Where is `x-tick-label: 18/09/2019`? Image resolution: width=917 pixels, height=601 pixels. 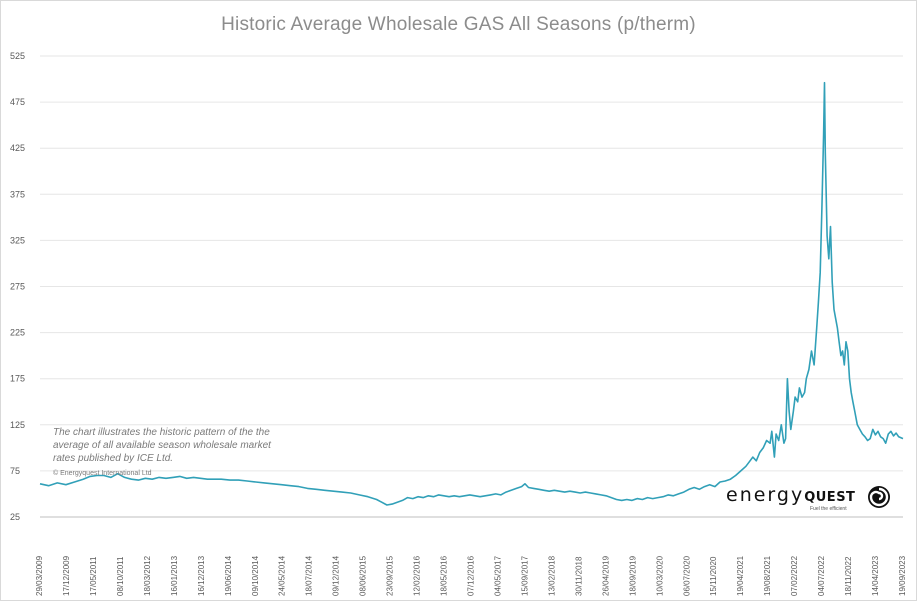 x-tick-label: 18/09/2019 is located at coordinates (632, 575).